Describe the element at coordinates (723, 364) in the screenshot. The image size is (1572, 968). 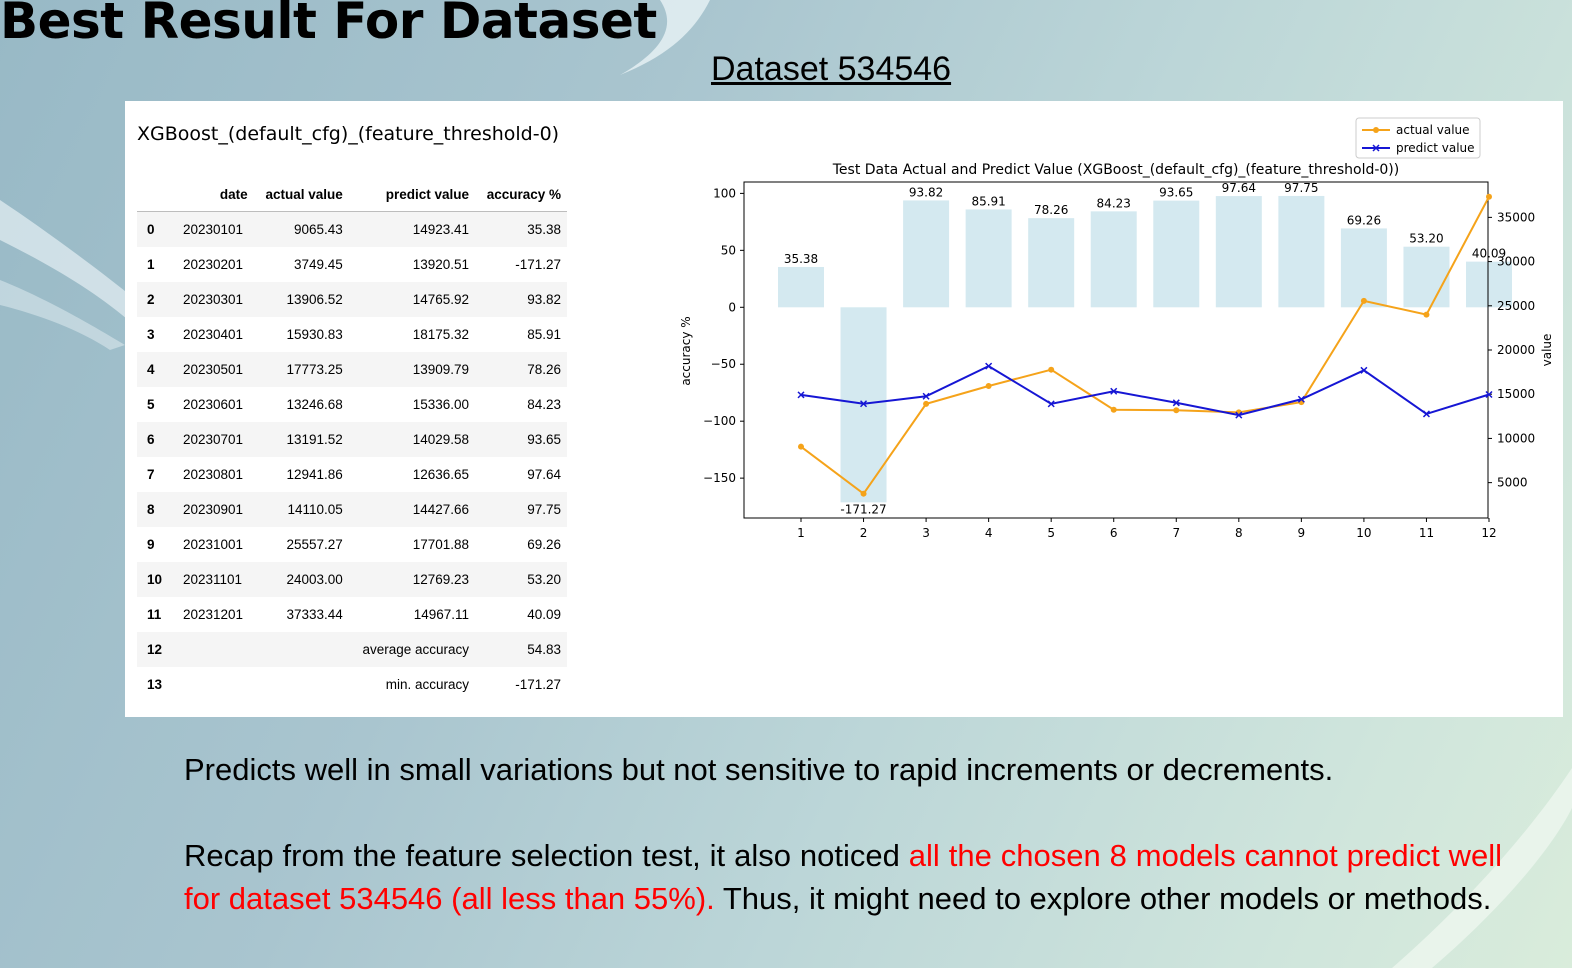
I see `y-tick-label: −50` at that location.